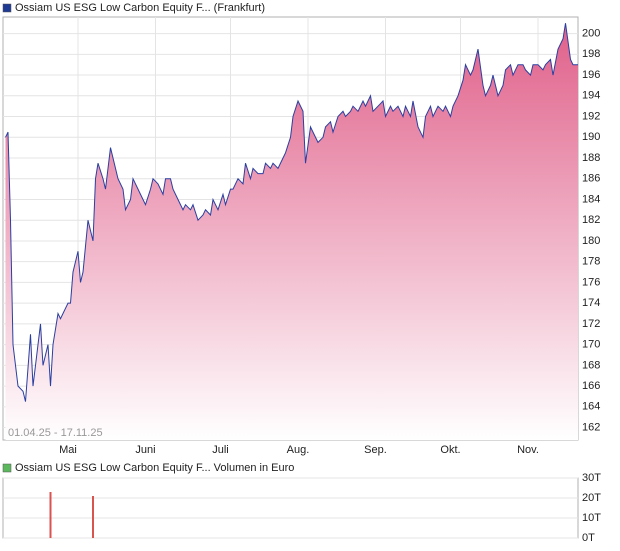 The height and width of the screenshot is (551, 620). What do you see at coordinates (591, 116) in the screenshot?
I see `y-tick-label: 192` at bounding box center [591, 116].